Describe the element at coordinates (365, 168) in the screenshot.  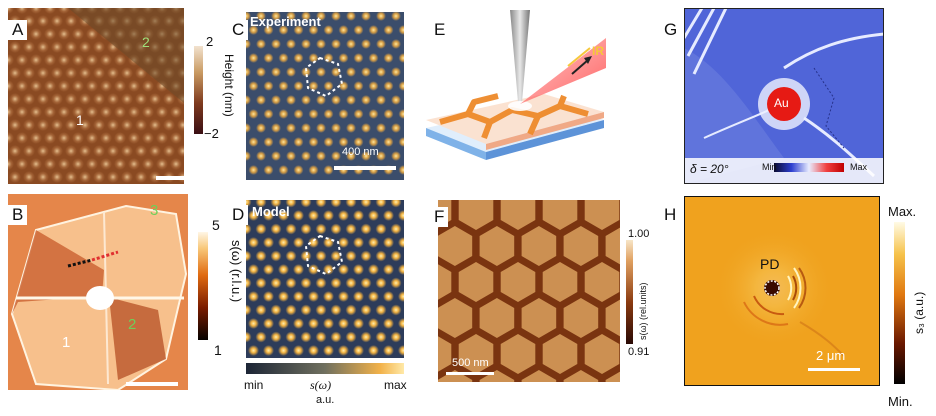
I see `panel-c-scalebar` at that location.